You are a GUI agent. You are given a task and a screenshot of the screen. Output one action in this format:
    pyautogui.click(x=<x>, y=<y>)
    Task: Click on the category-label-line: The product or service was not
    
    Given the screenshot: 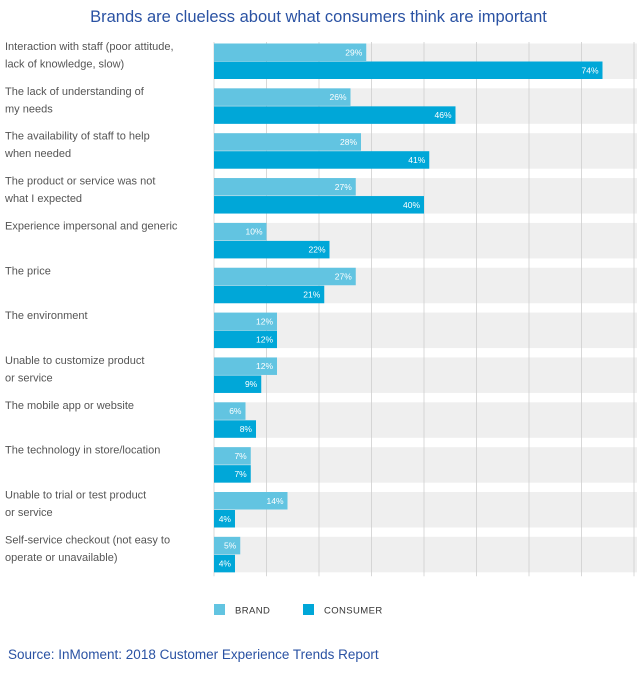 What is the action you would take?
    pyautogui.click(x=80, y=182)
    